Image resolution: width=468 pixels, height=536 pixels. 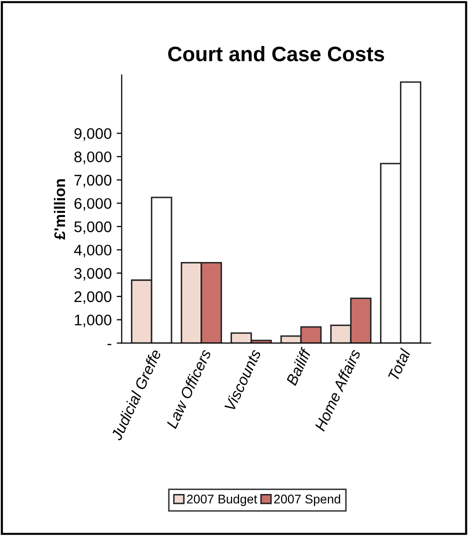 I want to click on legend-label: 2007 Spend, so click(x=307, y=500).